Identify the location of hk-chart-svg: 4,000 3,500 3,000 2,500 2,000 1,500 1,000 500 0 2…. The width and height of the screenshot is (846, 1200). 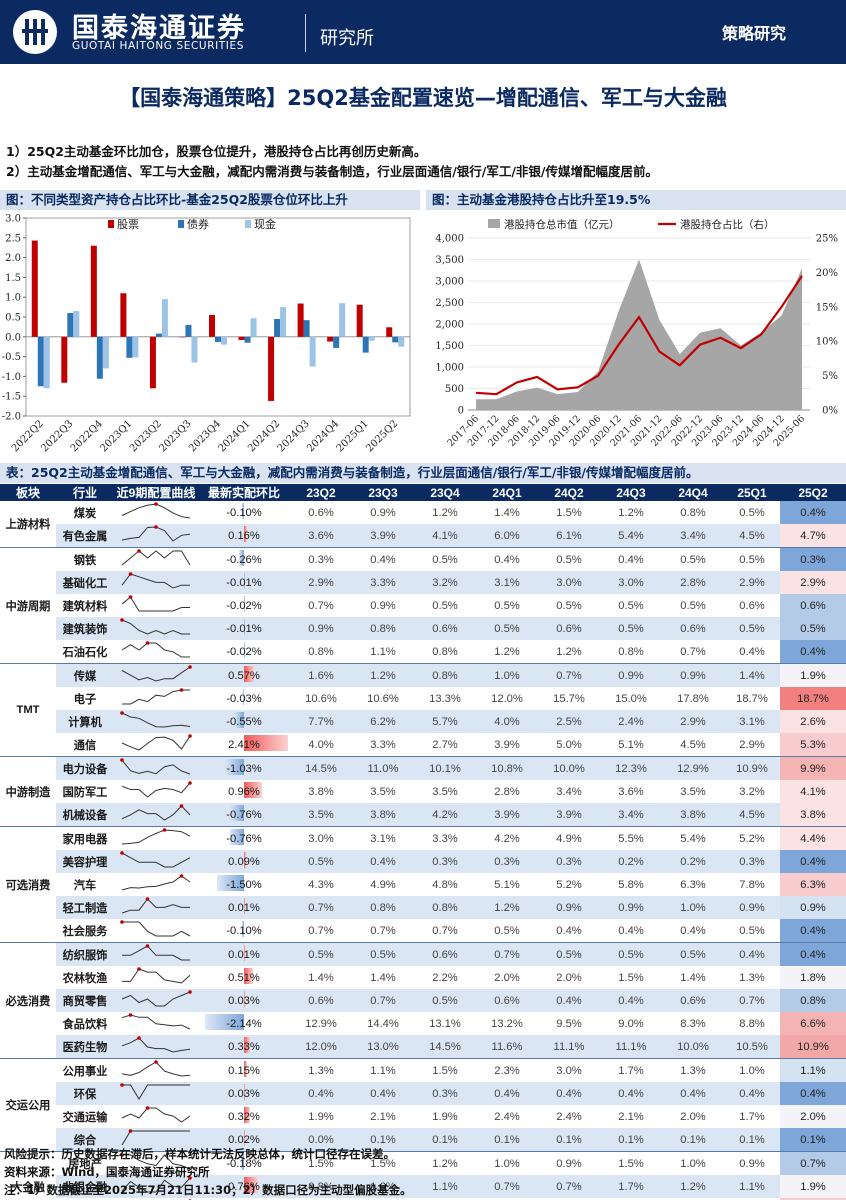
(636, 333).